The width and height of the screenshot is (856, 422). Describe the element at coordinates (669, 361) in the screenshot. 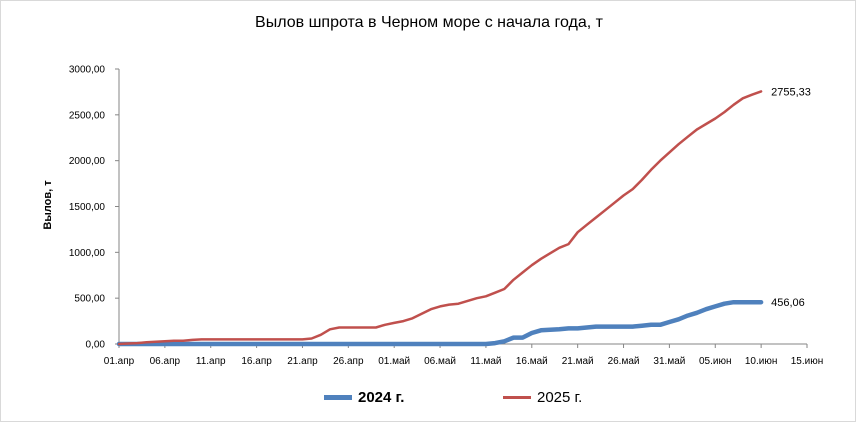

I see `x-tick-label: 31.май` at that location.